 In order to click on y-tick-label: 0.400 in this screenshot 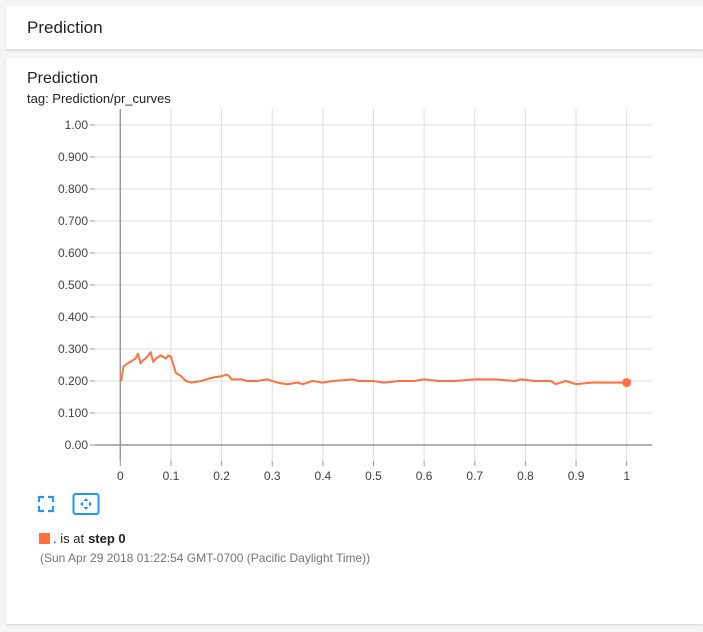, I will do `click(73, 317)`.